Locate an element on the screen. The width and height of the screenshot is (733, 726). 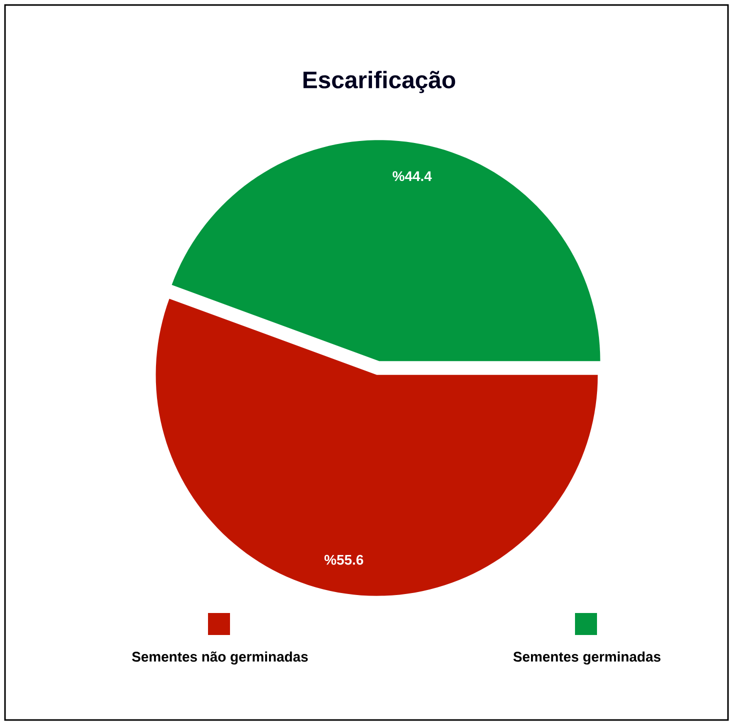
legend-label: Sementes não germinadas is located at coordinates (220, 658).